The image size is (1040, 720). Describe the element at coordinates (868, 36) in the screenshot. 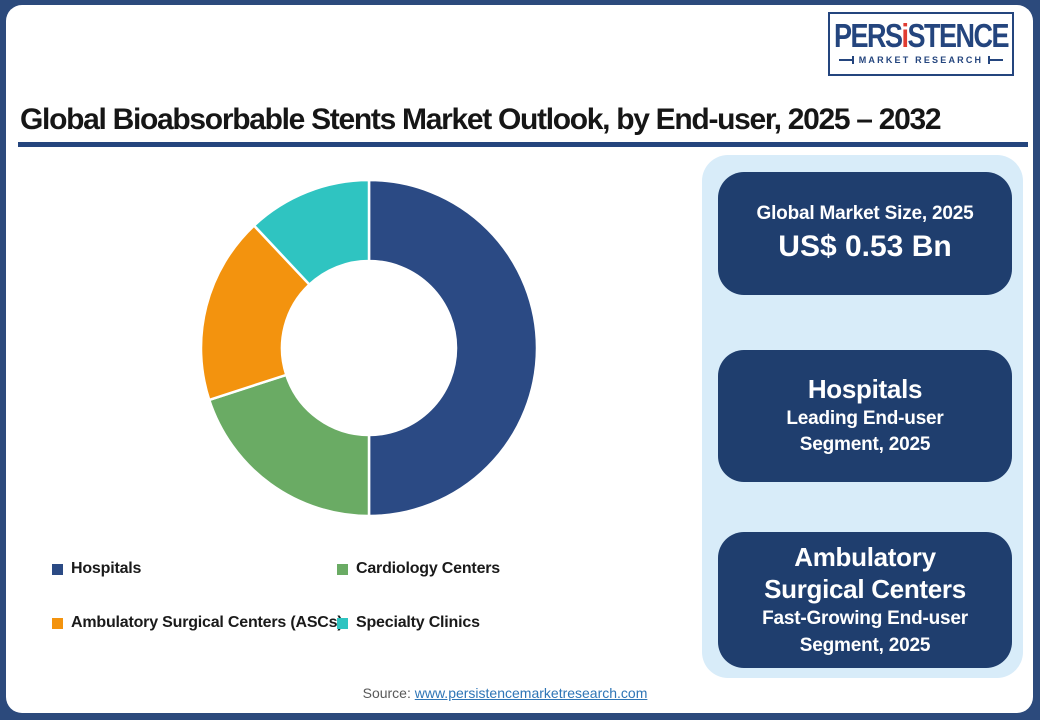

I see `brand-wordmark-pre: PERS` at that location.